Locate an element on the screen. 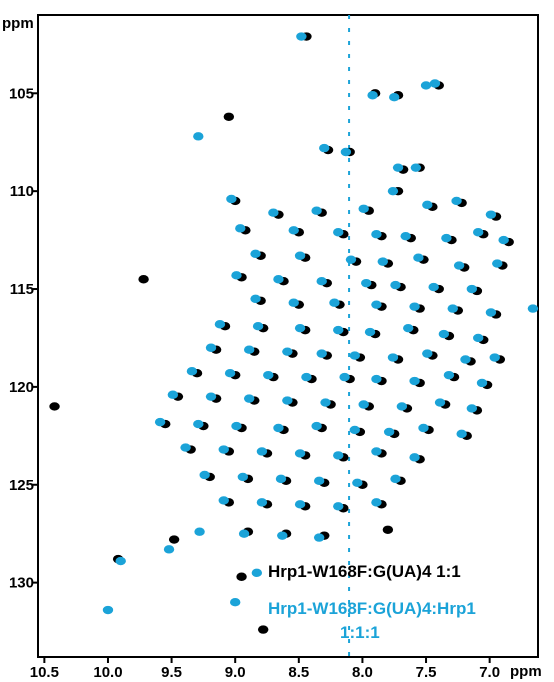  y-tick-label: 120 is located at coordinates (21, 387).